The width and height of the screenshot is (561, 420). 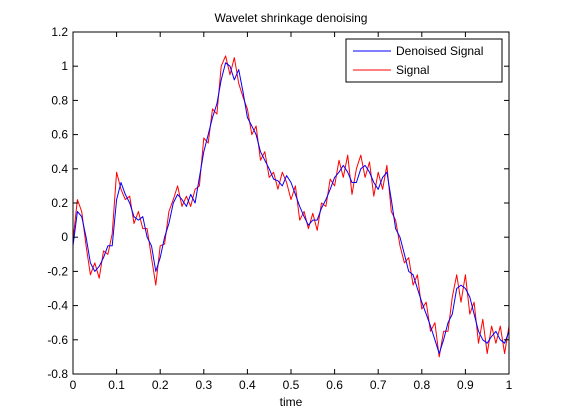 I want to click on y-tick-label: -0.6, so click(x=57, y=340).